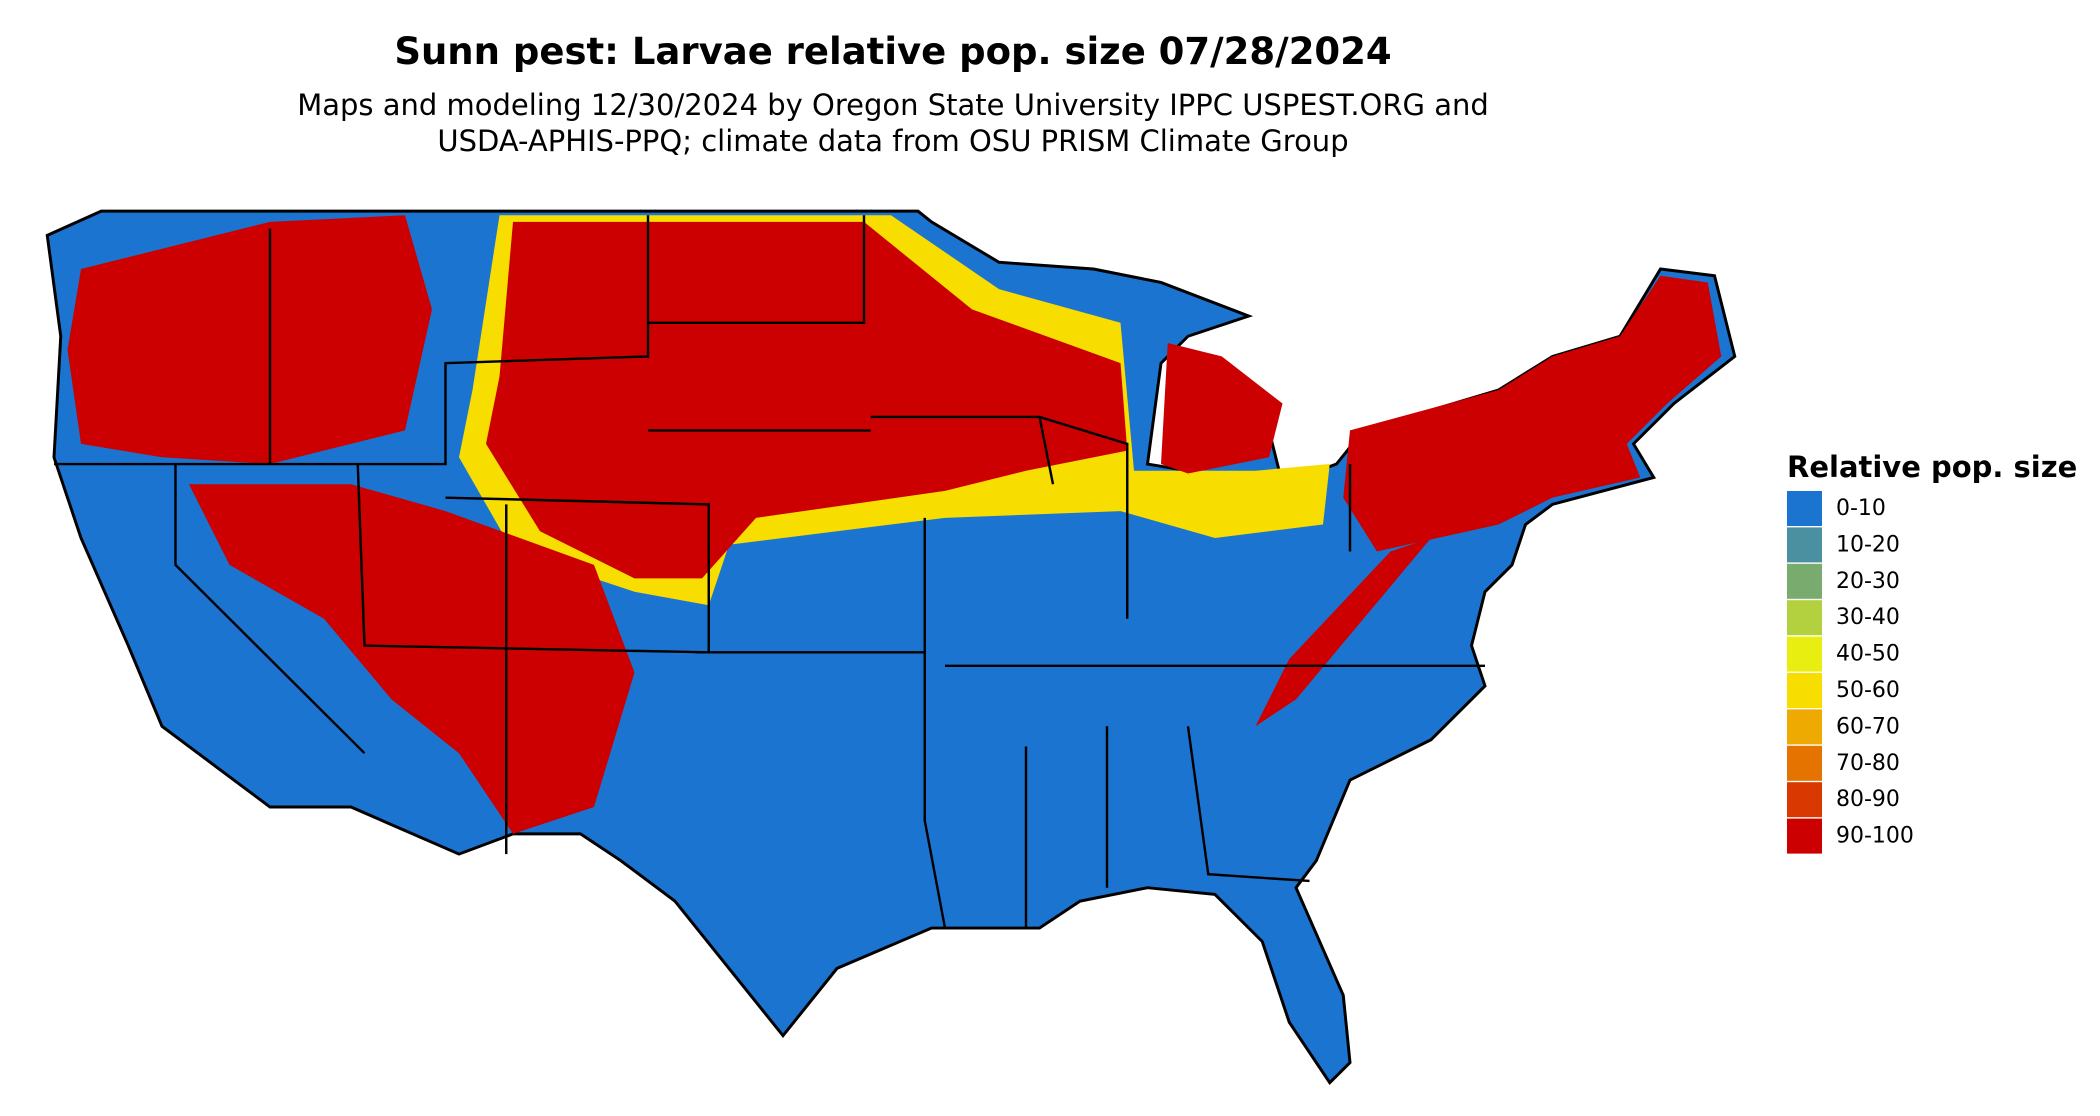 This screenshot has height=1116, width=2100. Describe the element at coordinates (1868, 581) in the screenshot. I see `legend-label: 20-30` at that location.